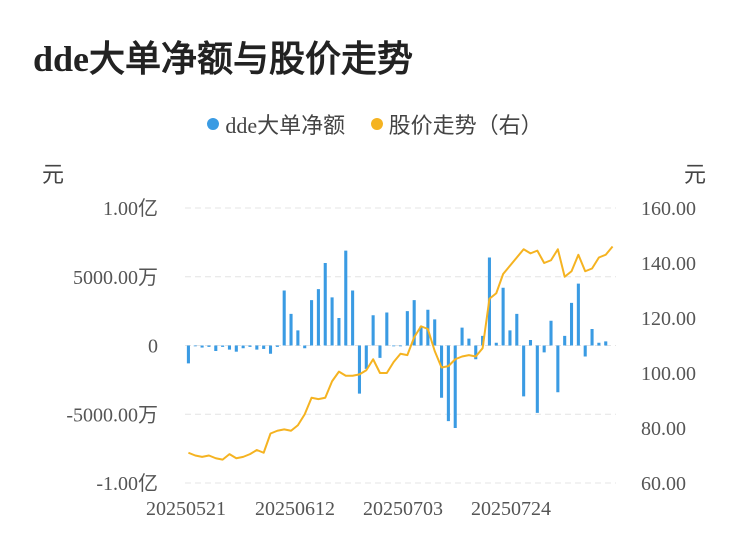 Image resolution: width=750 pixels, height=558 pixels. Describe the element at coordinates (663, 429) in the screenshot. I see `right-tick-label: 80.00` at that location.